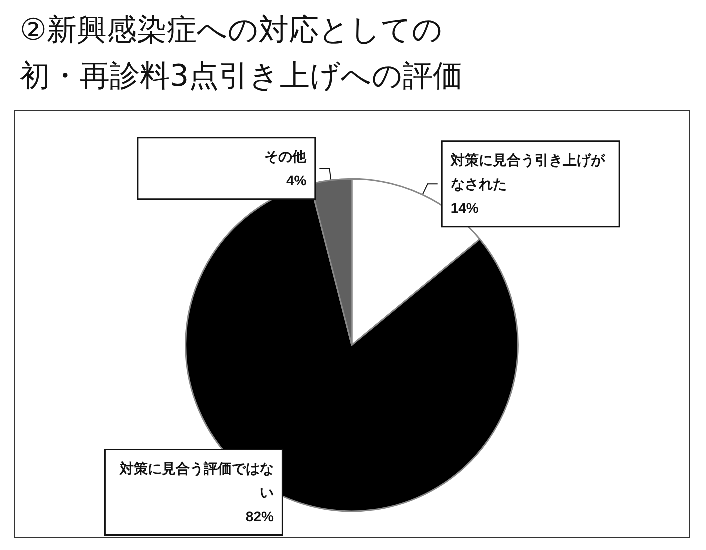 This screenshot has height=550, width=706. Describe the element at coordinates (196, 480) in the screenshot. I see `slice-label: 対策に見合う評価ではない` at that location.